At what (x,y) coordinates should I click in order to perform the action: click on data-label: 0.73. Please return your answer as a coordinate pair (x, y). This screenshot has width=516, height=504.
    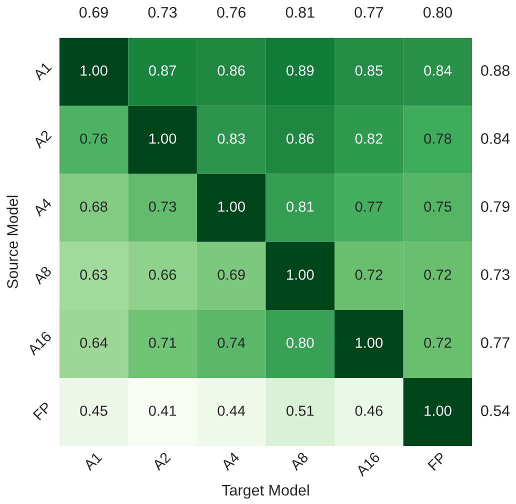
    Looking at the image, I should click on (162, 206).